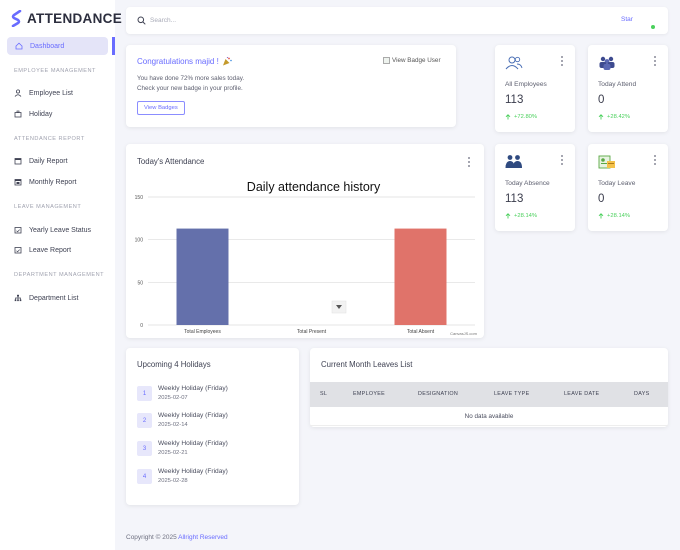  I want to click on sidebar-item-label: Employee List, so click(51, 93).